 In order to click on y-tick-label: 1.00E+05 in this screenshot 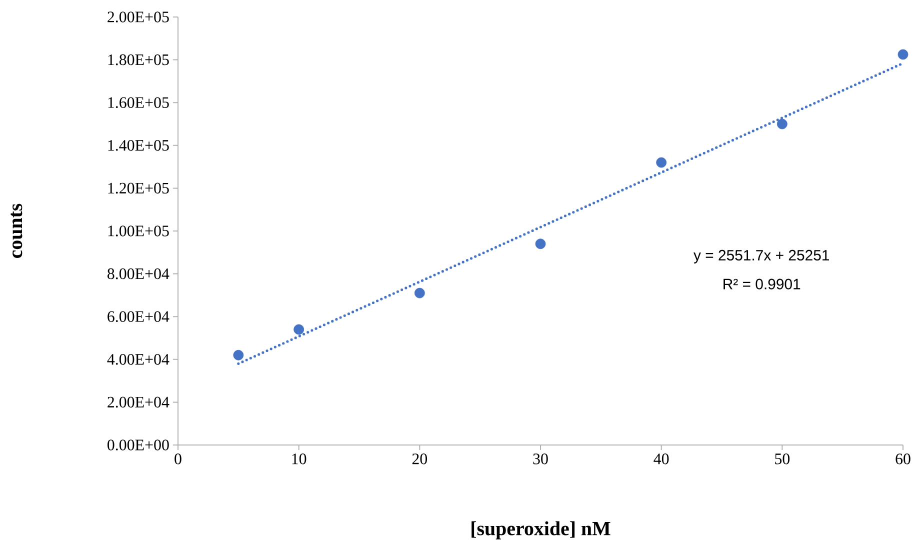, I will do `click(138, 231)`.